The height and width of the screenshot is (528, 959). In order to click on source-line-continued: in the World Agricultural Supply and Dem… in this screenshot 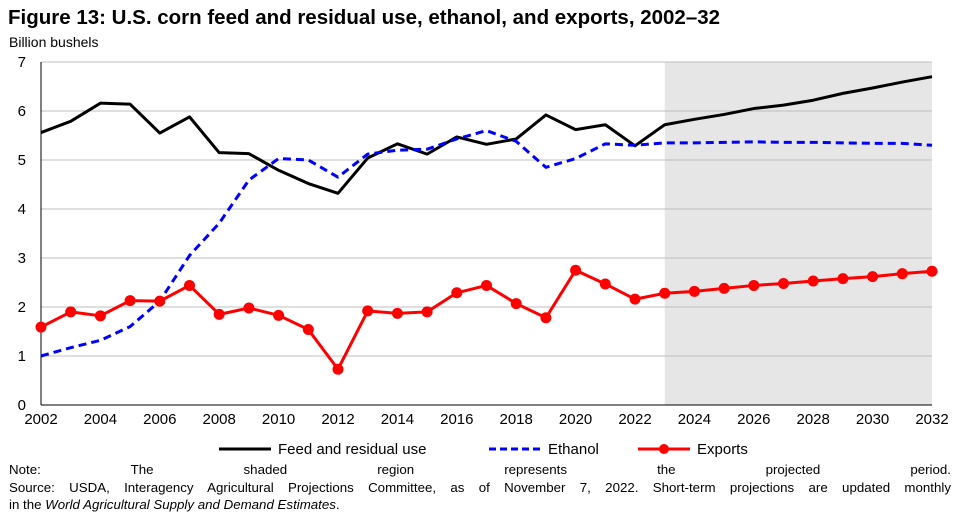, I will do `click(174, 504)`.